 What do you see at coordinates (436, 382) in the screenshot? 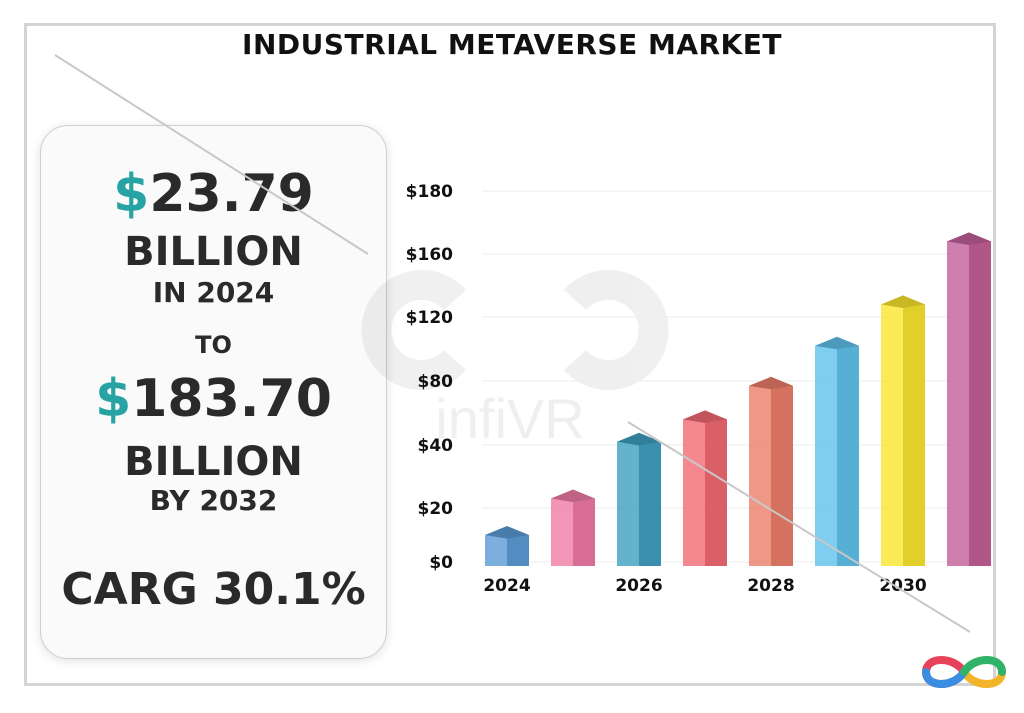
I see `y-tick-label: $80` at bounding box center [436, 382].